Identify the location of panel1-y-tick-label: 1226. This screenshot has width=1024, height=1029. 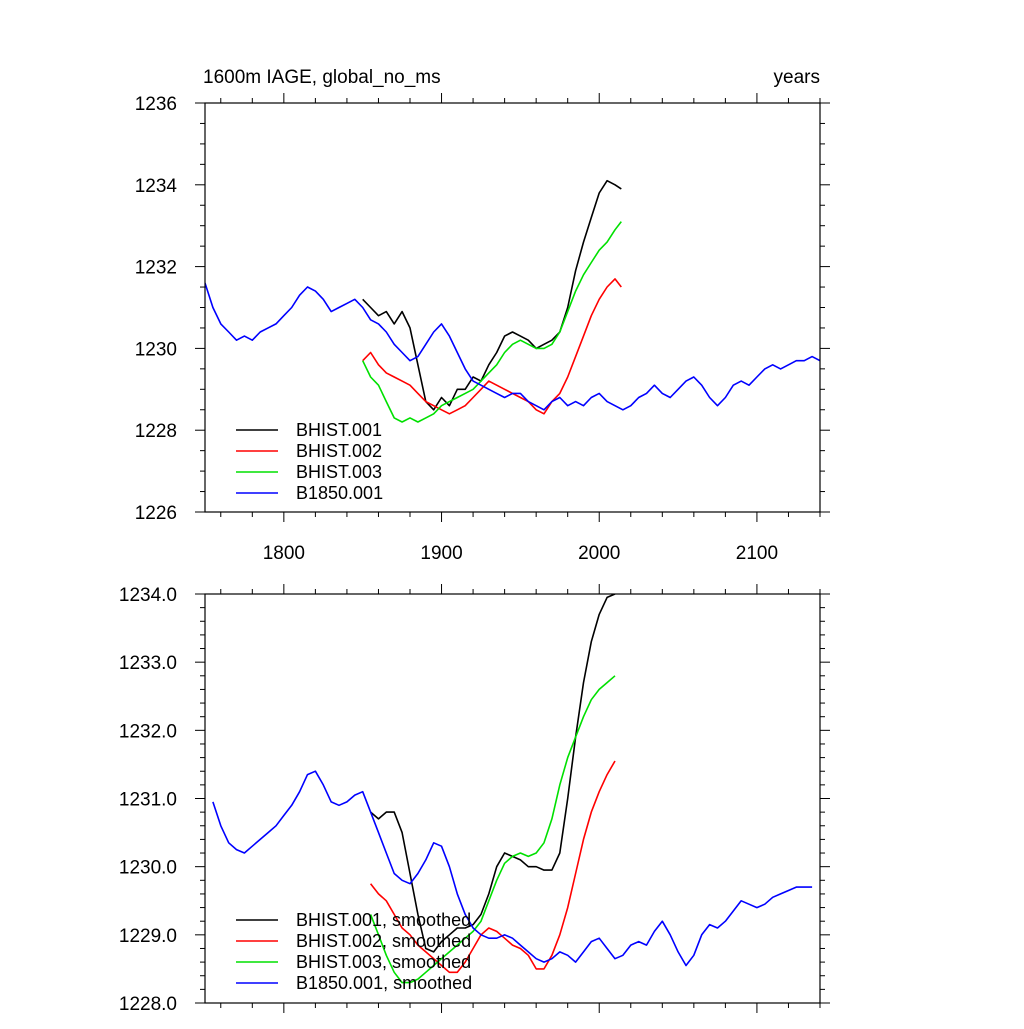
(156, 513).